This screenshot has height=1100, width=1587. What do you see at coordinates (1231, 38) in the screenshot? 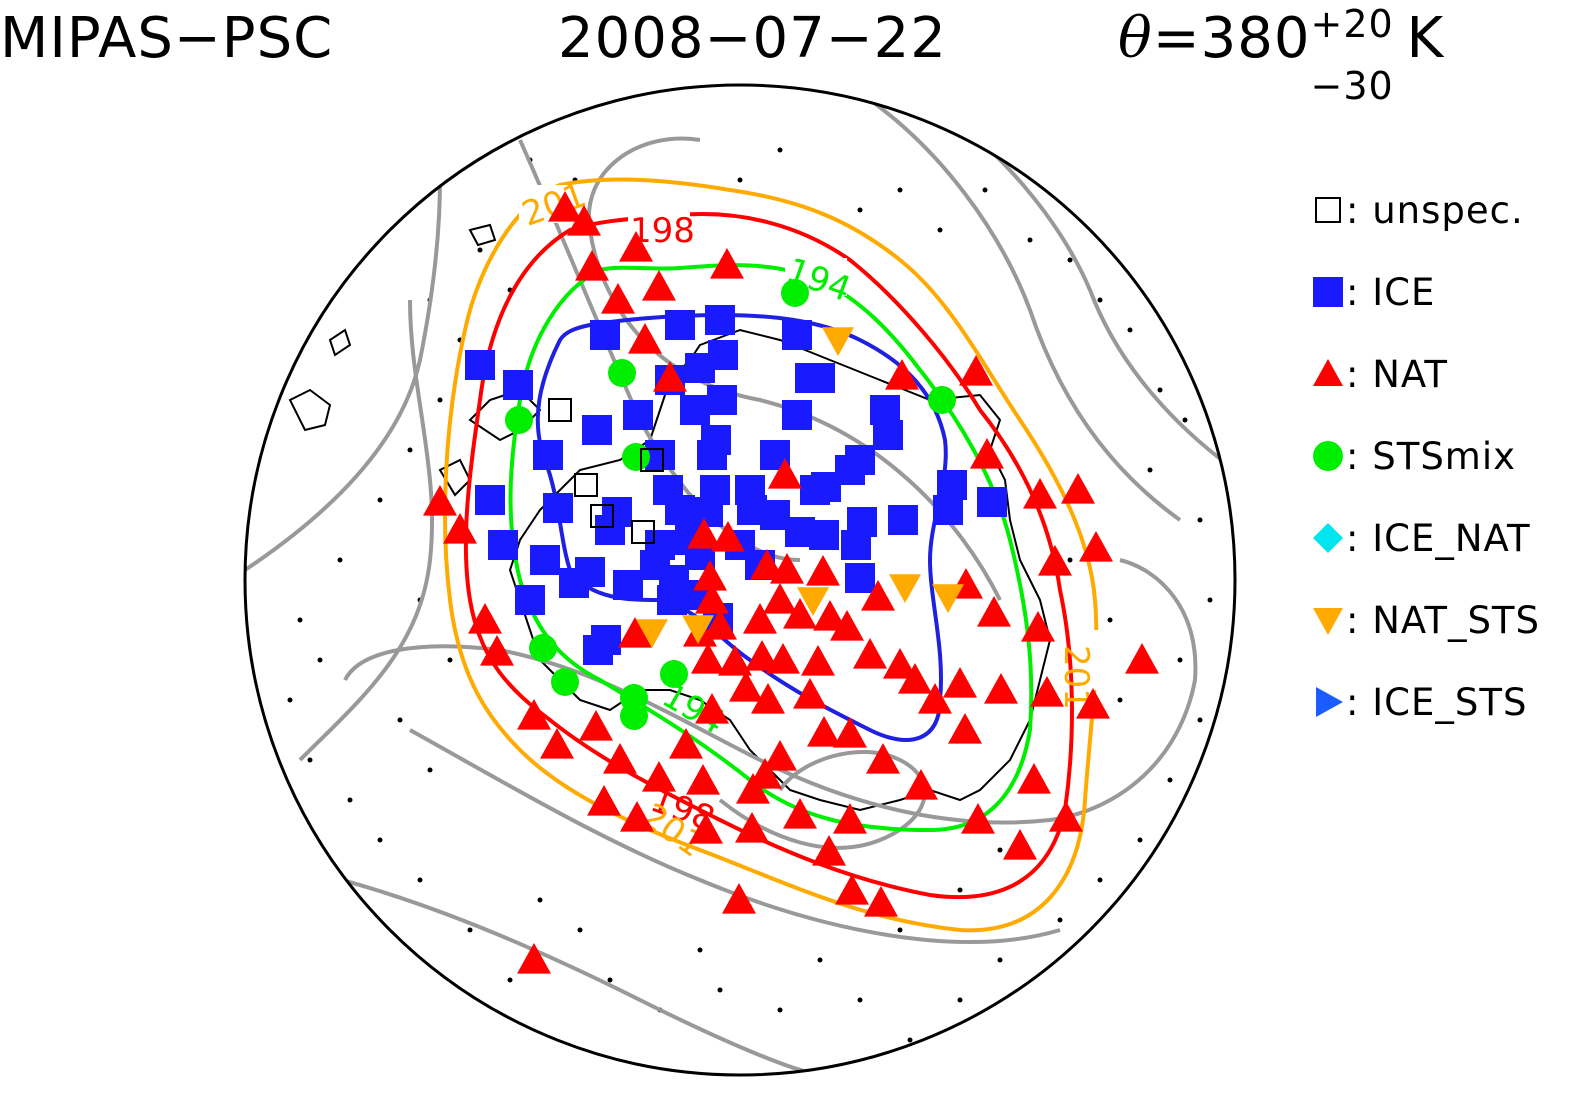
I see `theta-value: =380` at bounding box center [1231, 38].